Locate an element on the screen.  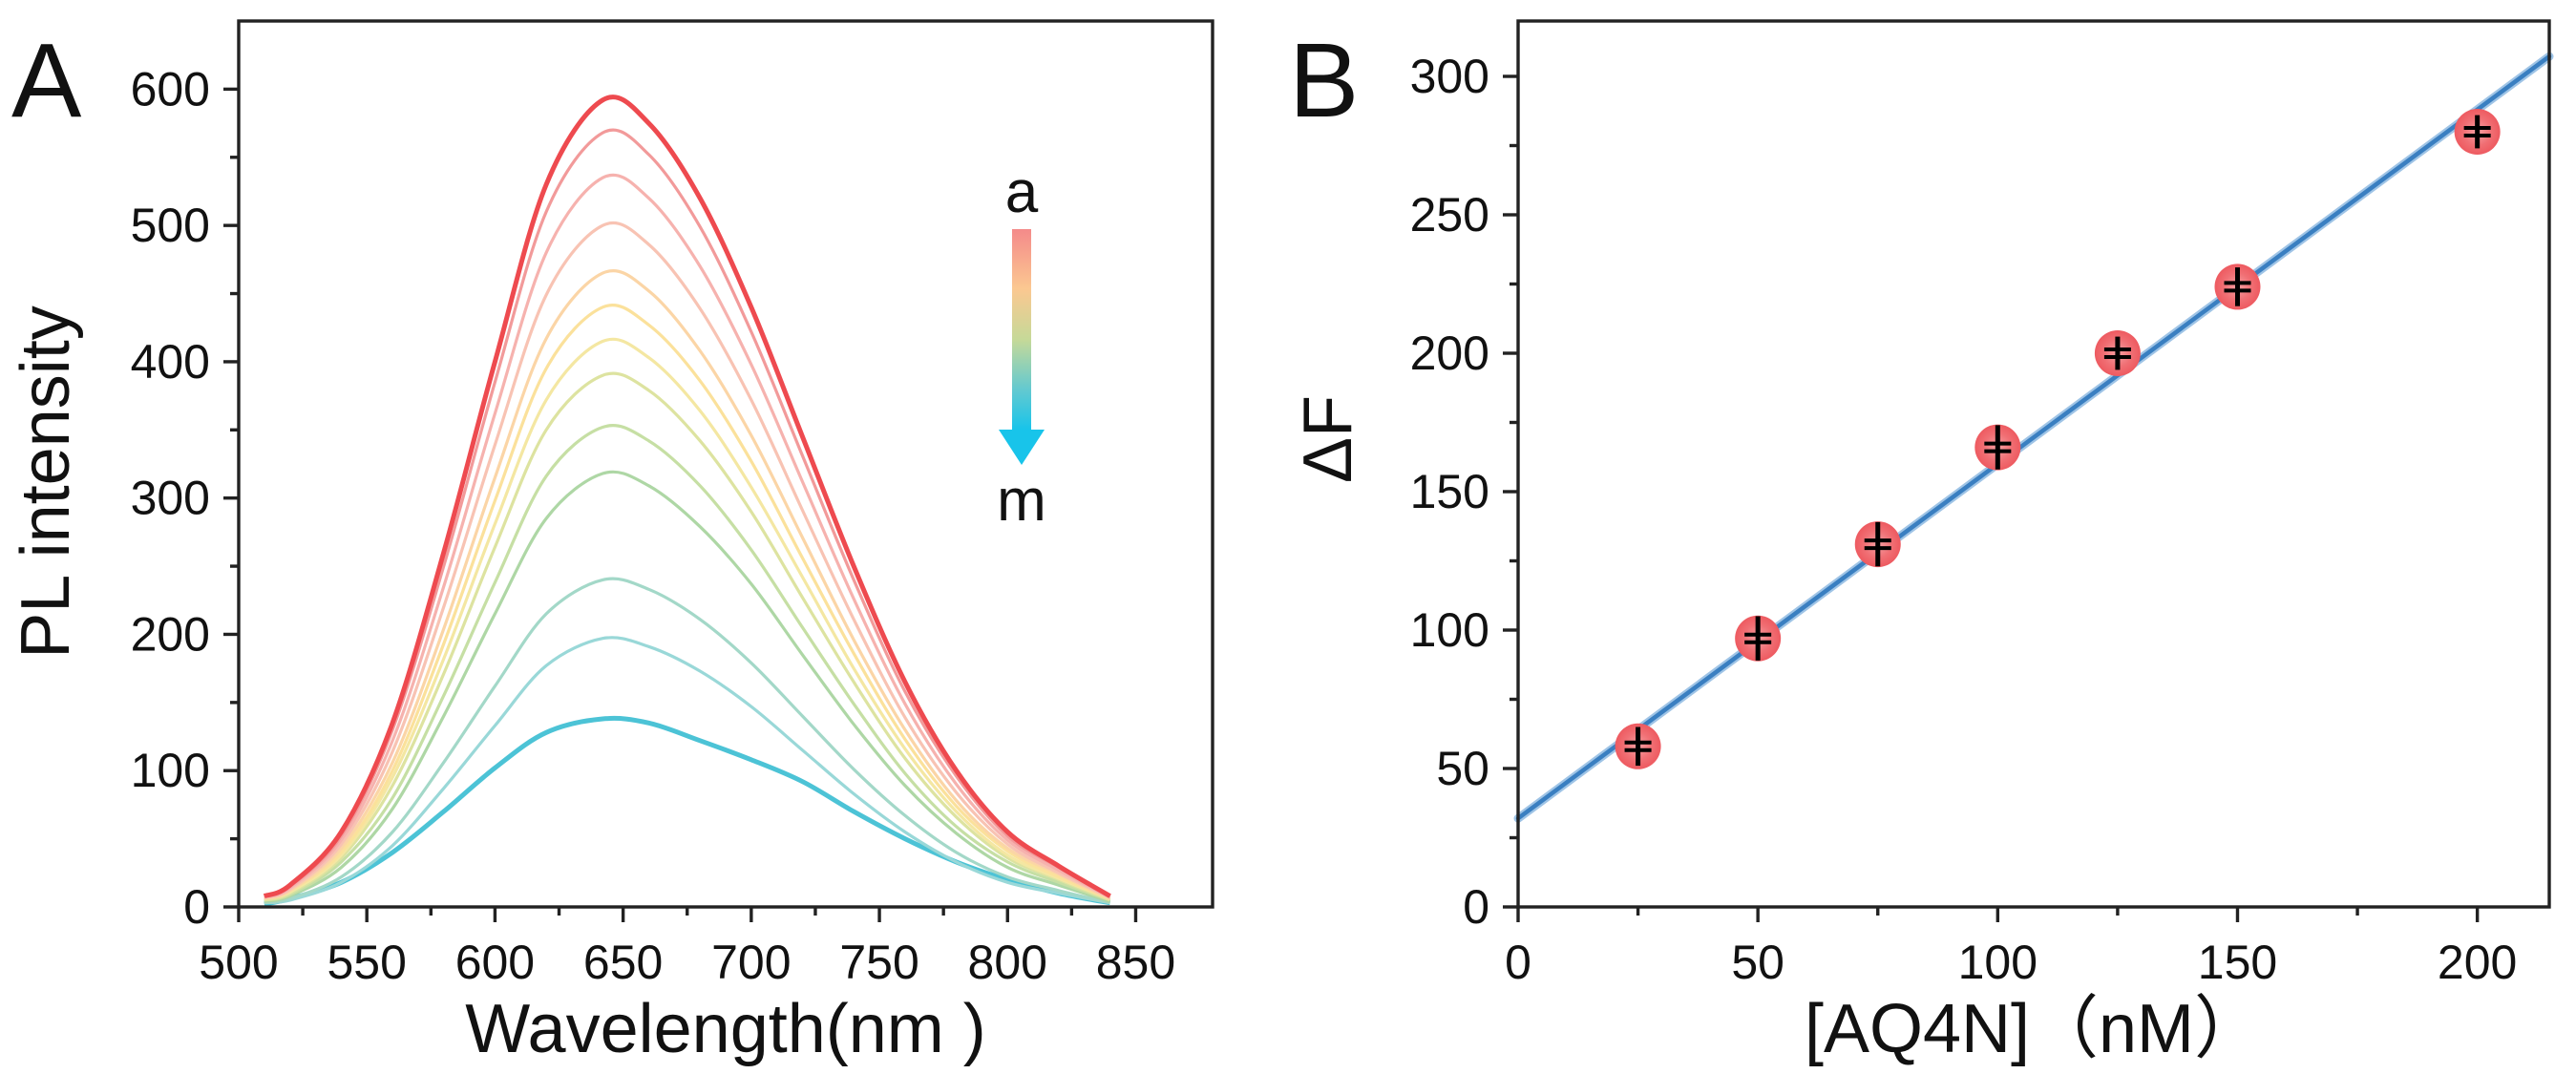
spectrum-line-k is located at coordinates (687, 741).